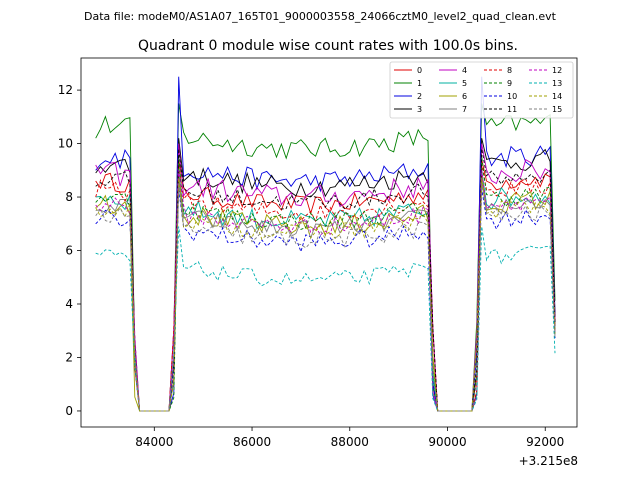 The image size is (640, 480). Describe the element at coordinates (509, 70) in the screenshot. I see `legend-label-8: 8` at that location.